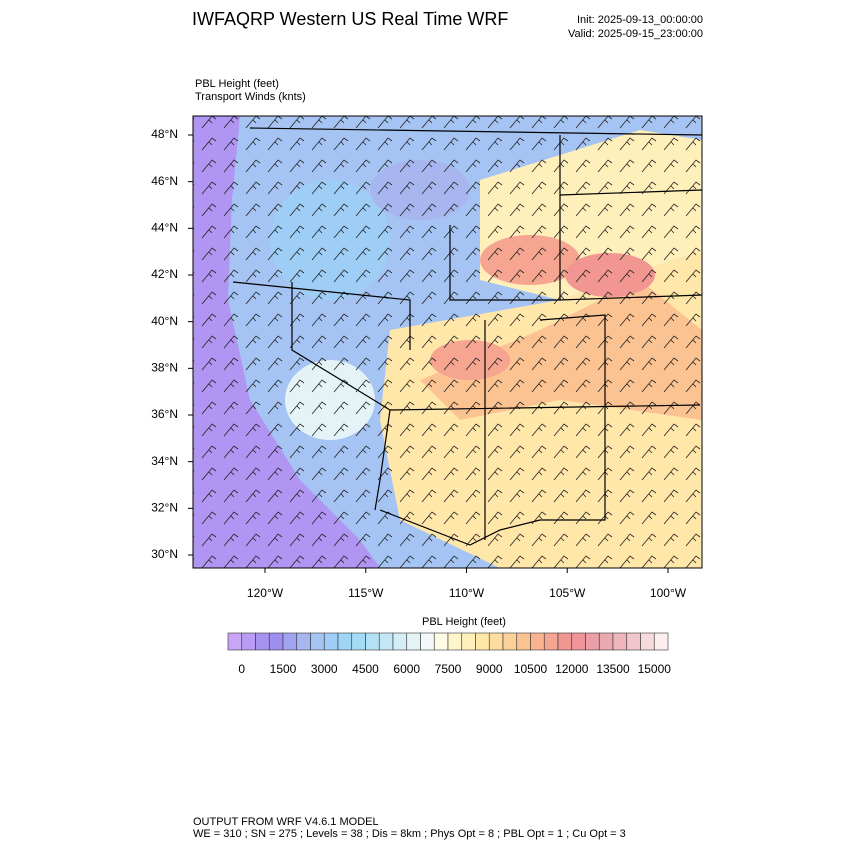 This screenshot has height=850, width=850. What do you see at coordinates (567, 593) in the screenshot?
I see `lon-label: 105°W` at bounding box center [567, 593].